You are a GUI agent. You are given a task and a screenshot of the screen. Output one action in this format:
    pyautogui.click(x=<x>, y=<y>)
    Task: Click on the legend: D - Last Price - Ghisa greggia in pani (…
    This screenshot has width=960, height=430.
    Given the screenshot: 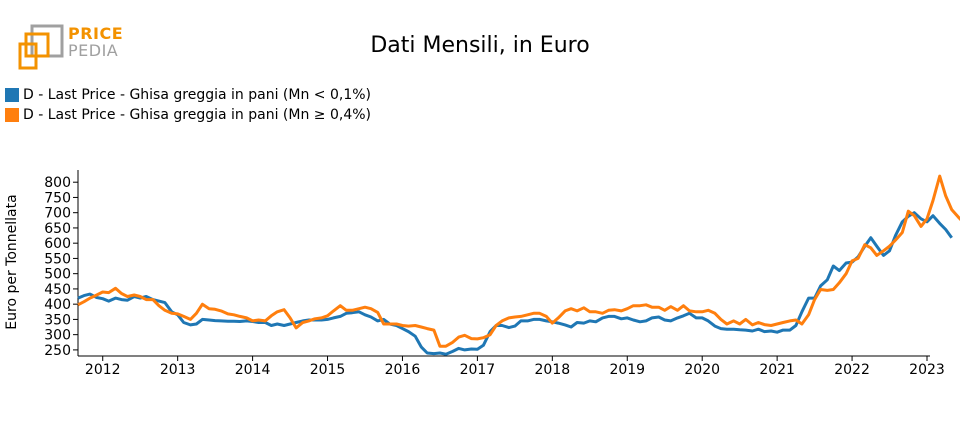 What is the action you would take?
    pyautogui.click(x=188, y=105)
    